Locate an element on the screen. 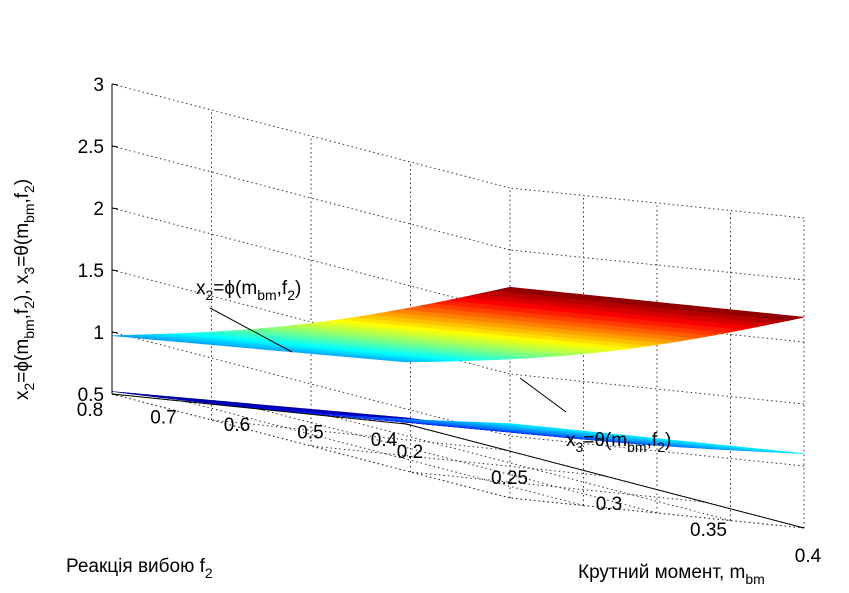 This screenshot has height=593, width=849. z-tick-label: 2 is located at coordinates (98, 209).